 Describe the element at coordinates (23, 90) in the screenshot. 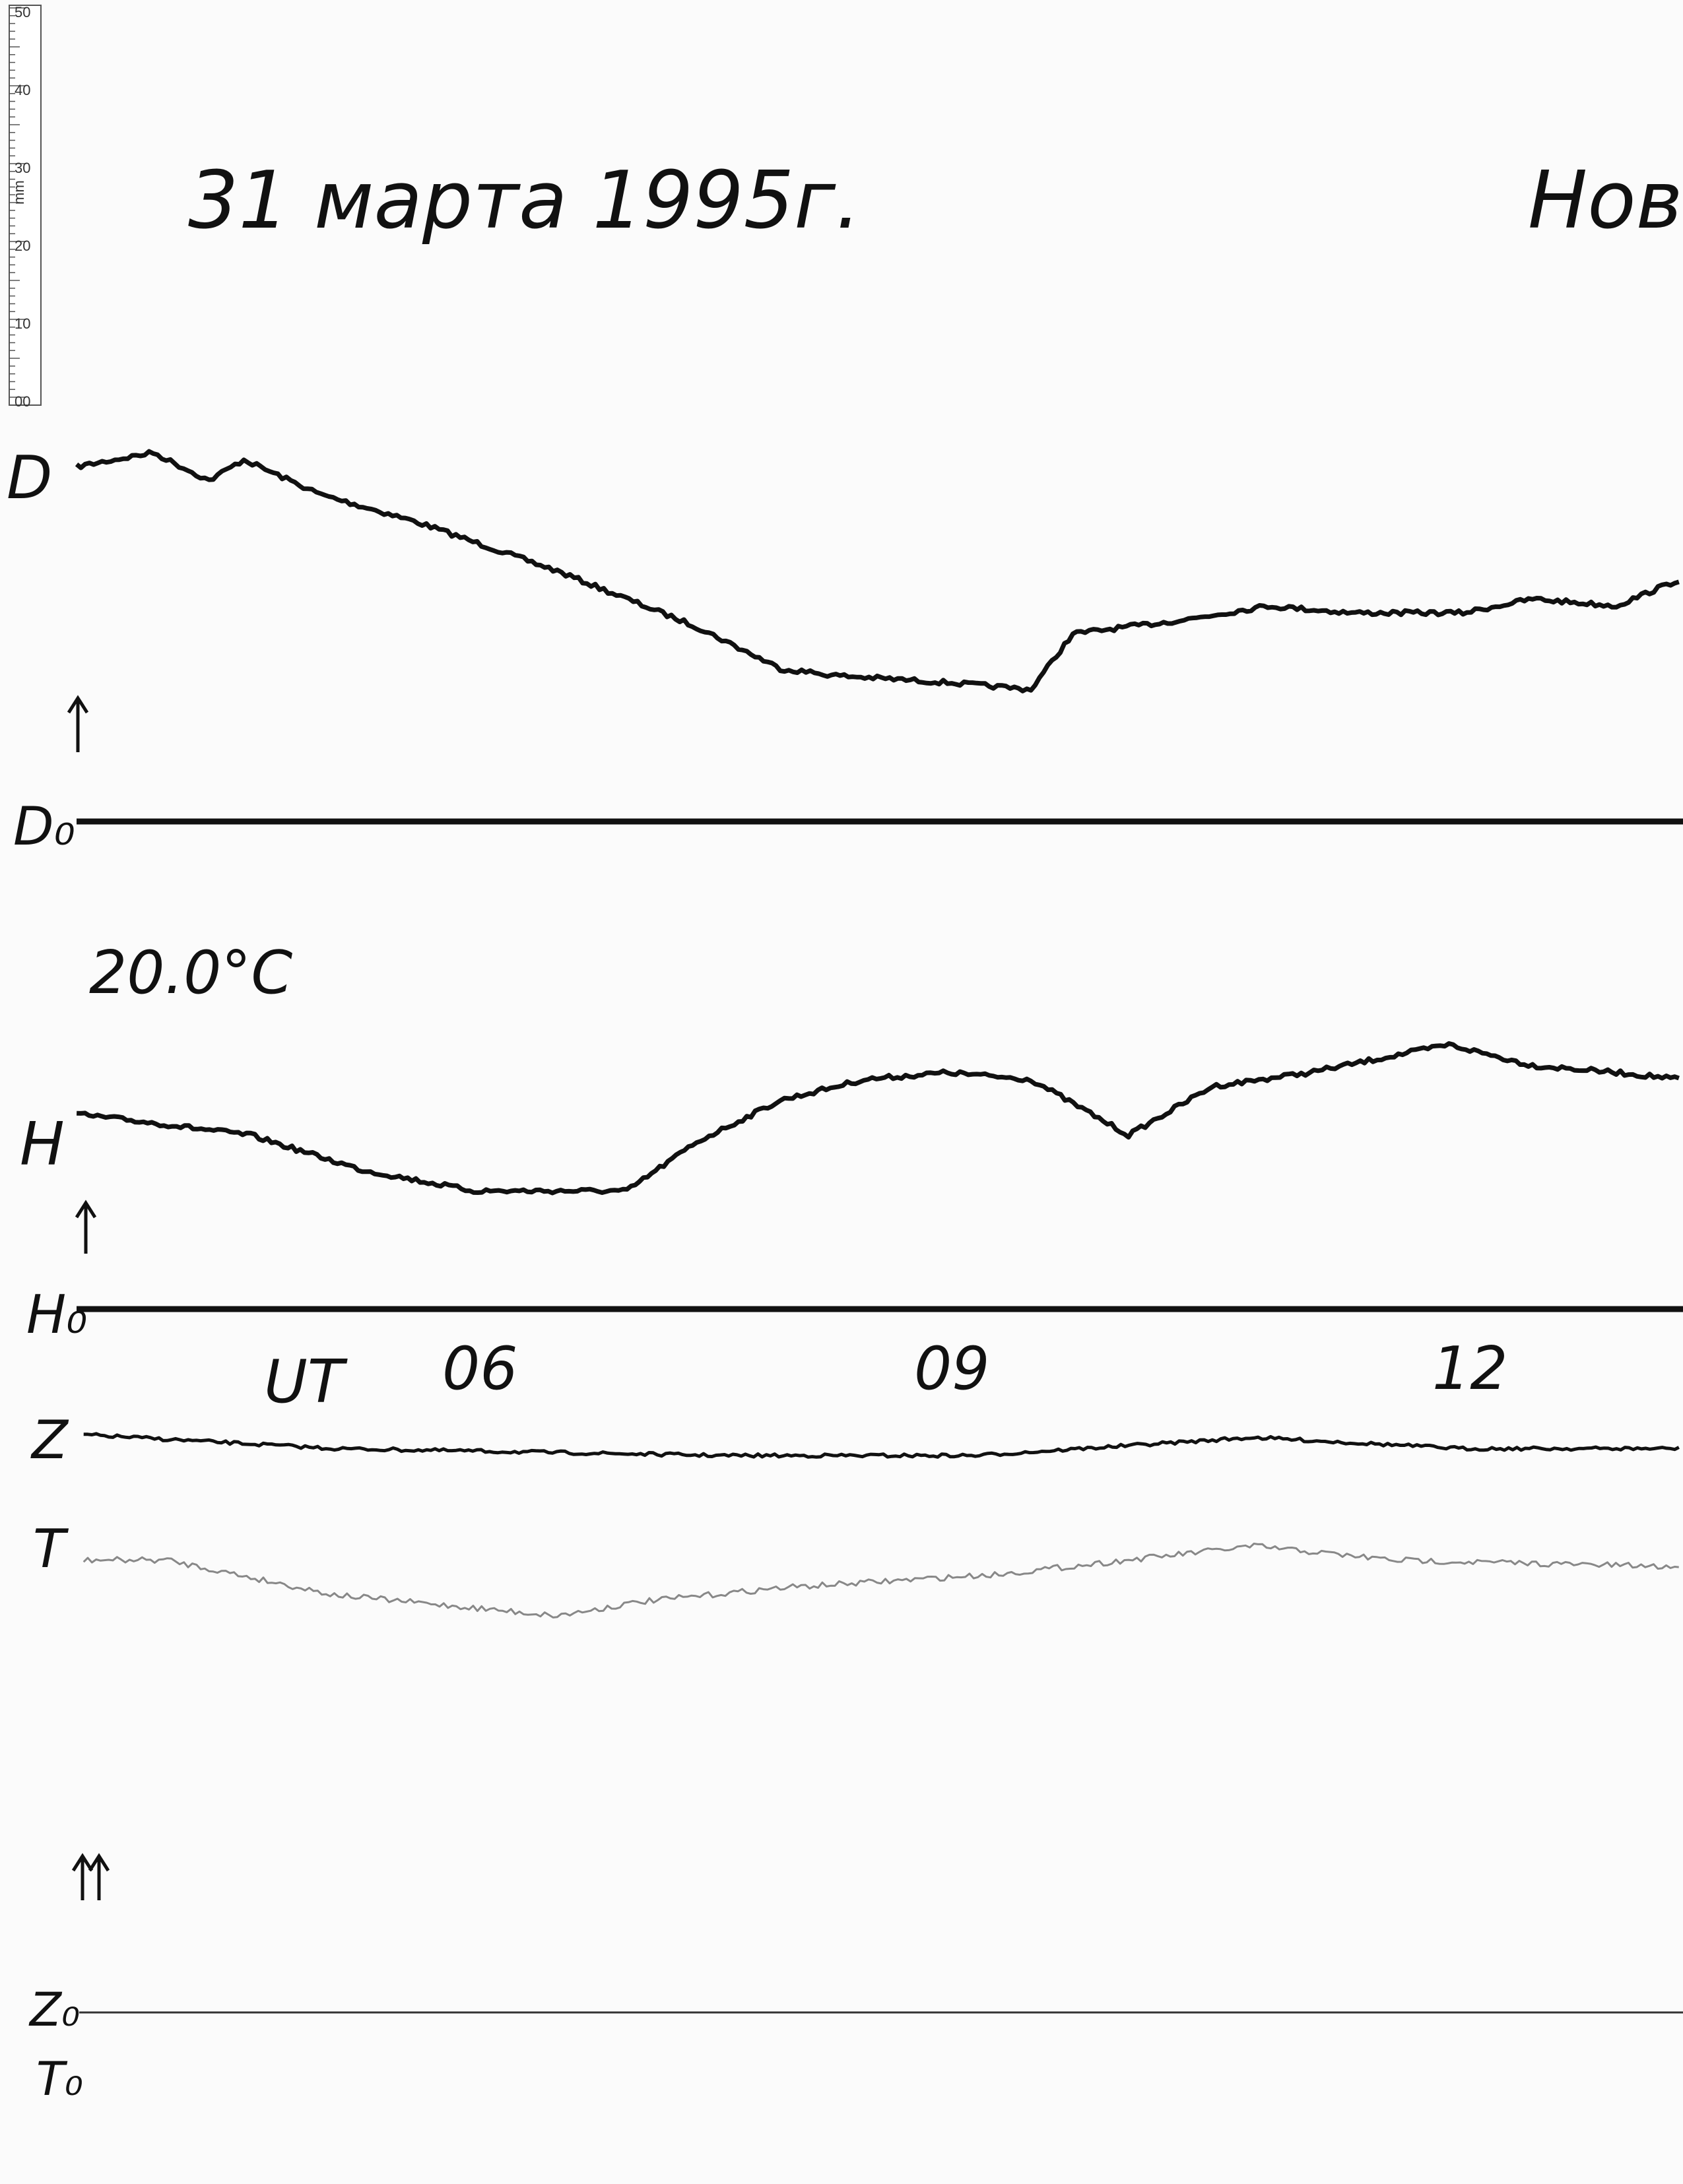

I see `ruler-label: 40` at that location.